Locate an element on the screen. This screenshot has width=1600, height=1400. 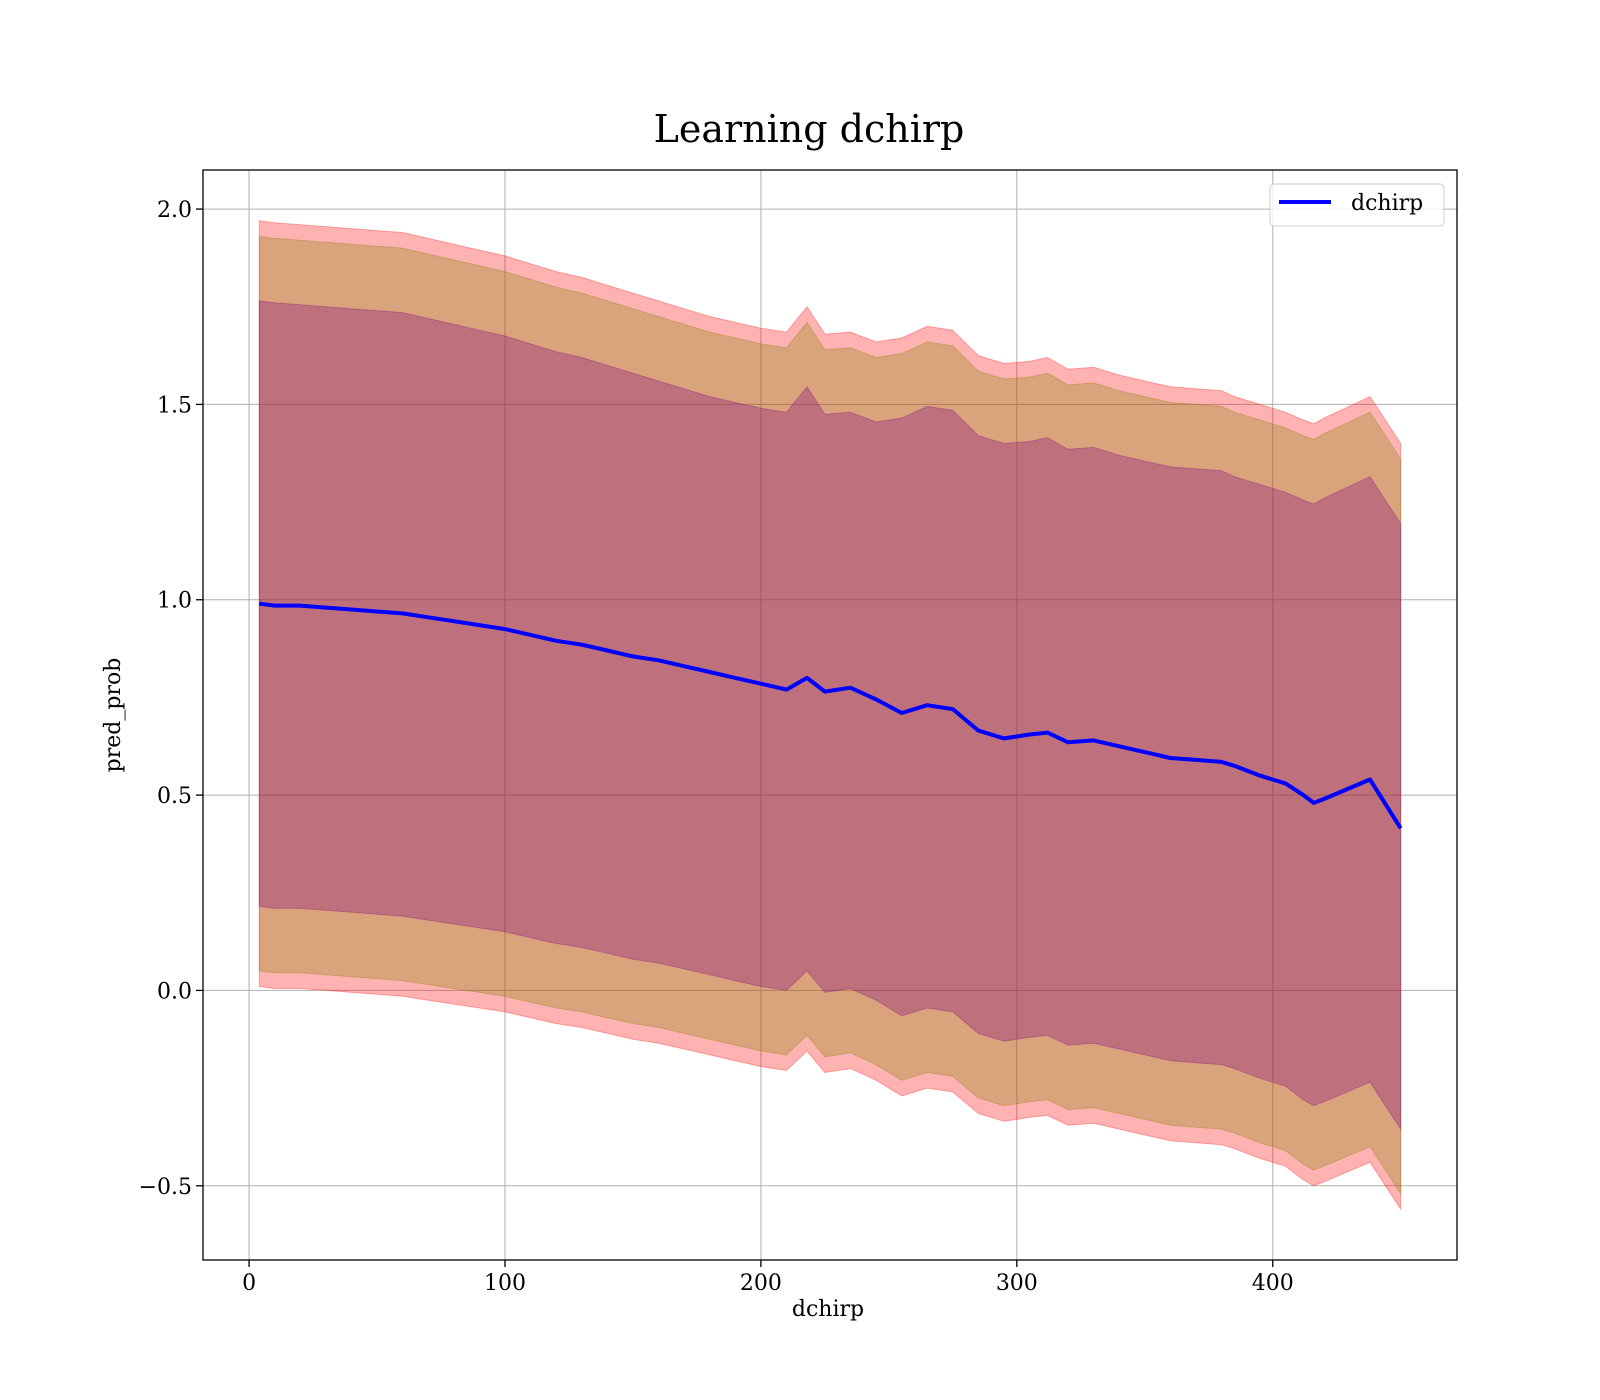
y-tick-label-1: 0.0 is located at coordinates (174, 991).